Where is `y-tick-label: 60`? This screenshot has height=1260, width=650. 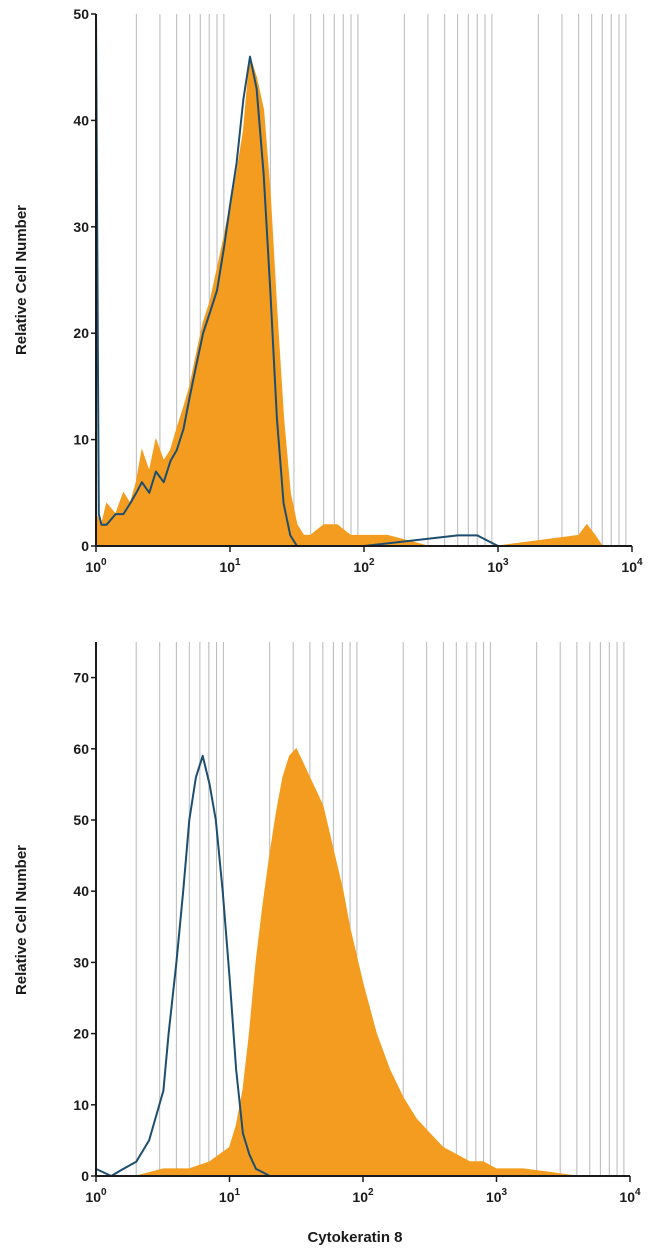 y-tick-label: 60 is located at coordinates (81, 749).